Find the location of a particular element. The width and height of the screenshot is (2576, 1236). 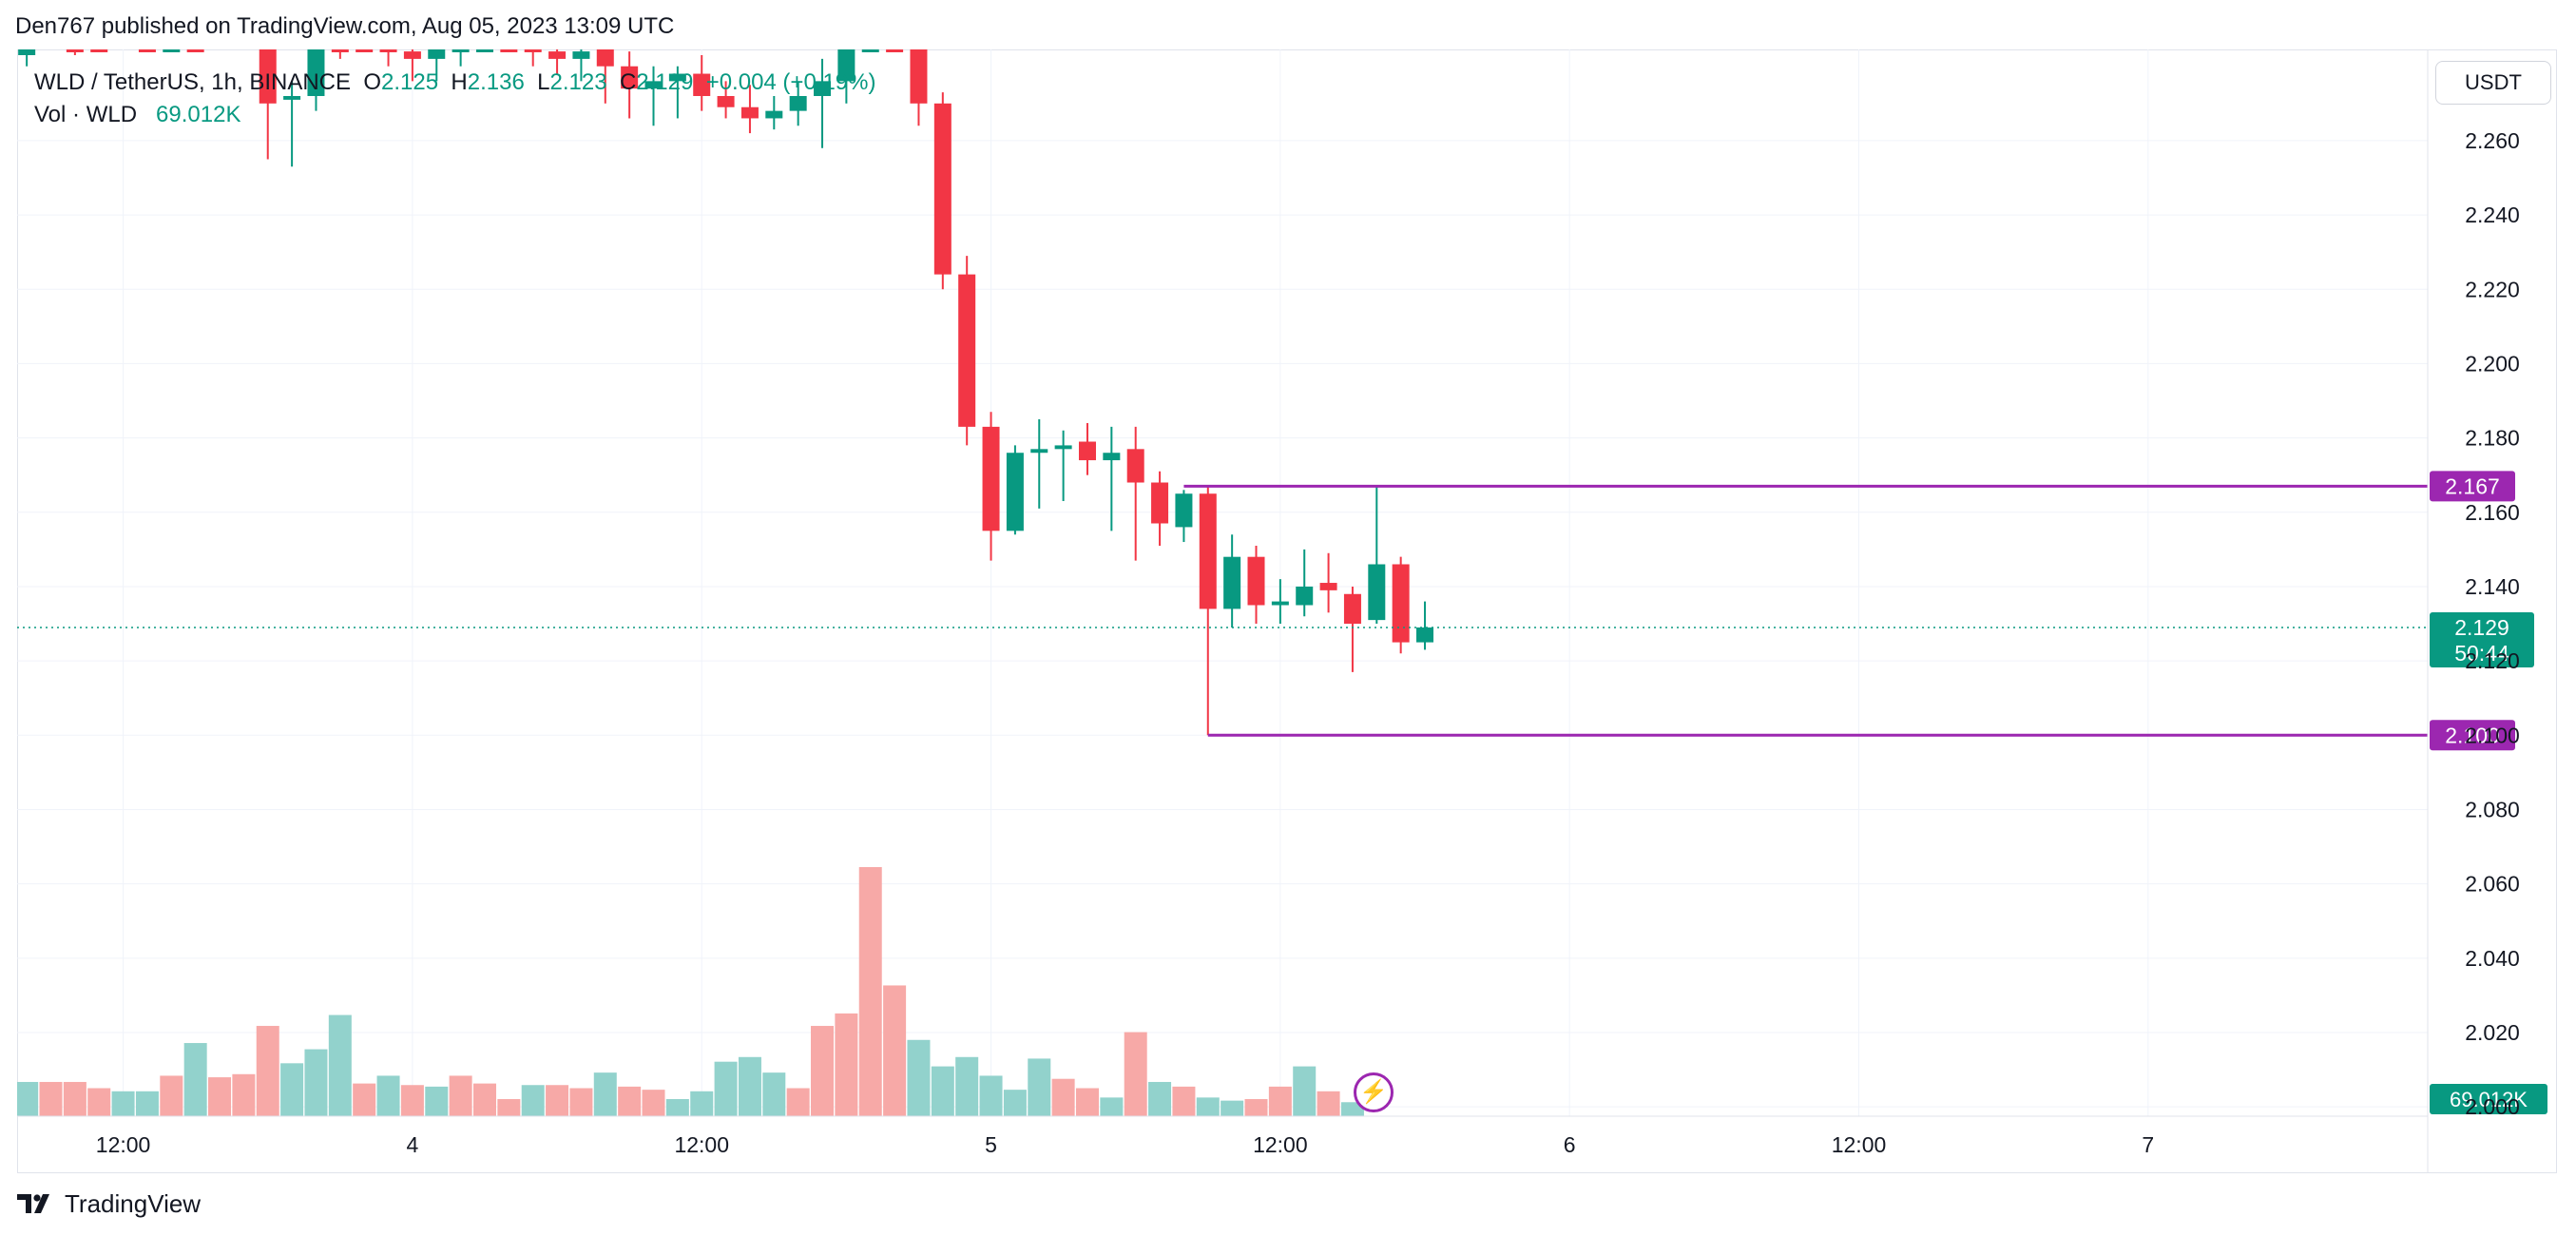

volume-axis-label: 69.012K is located at coordinates (2489, 1100).